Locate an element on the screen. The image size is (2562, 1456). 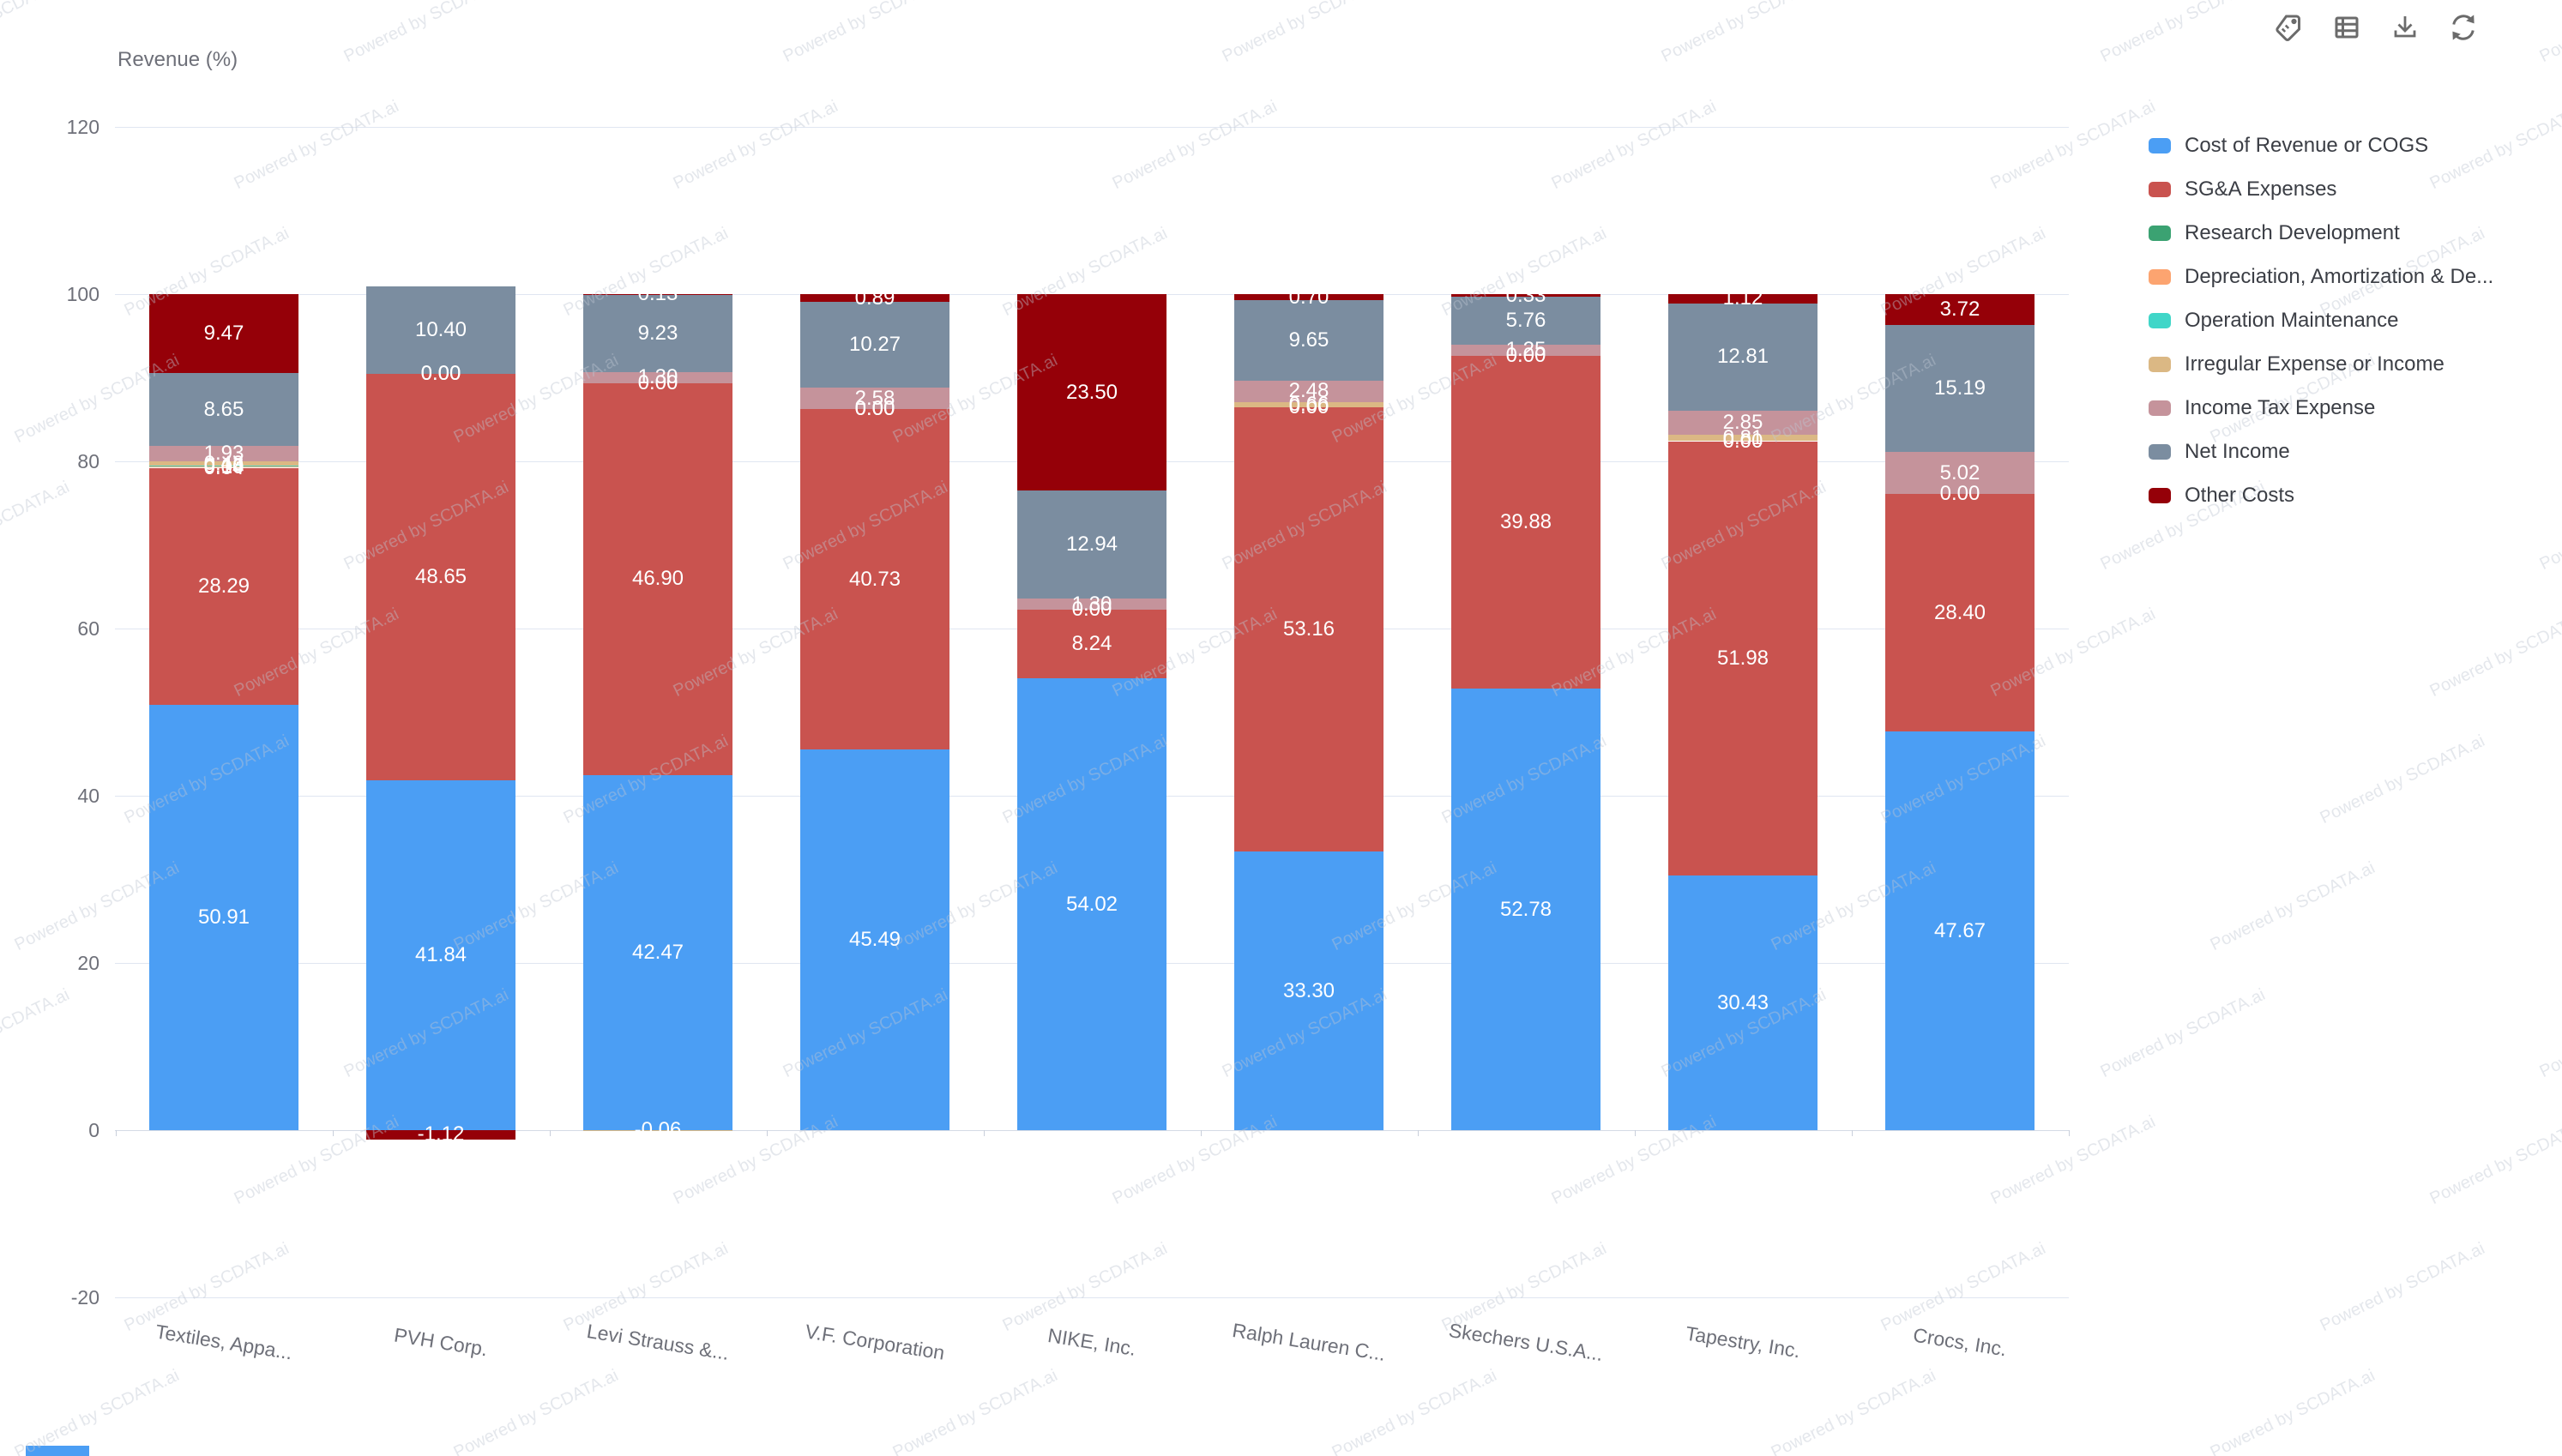
legend-item: Operation Maintenance is located at coordinates (2321, 321).